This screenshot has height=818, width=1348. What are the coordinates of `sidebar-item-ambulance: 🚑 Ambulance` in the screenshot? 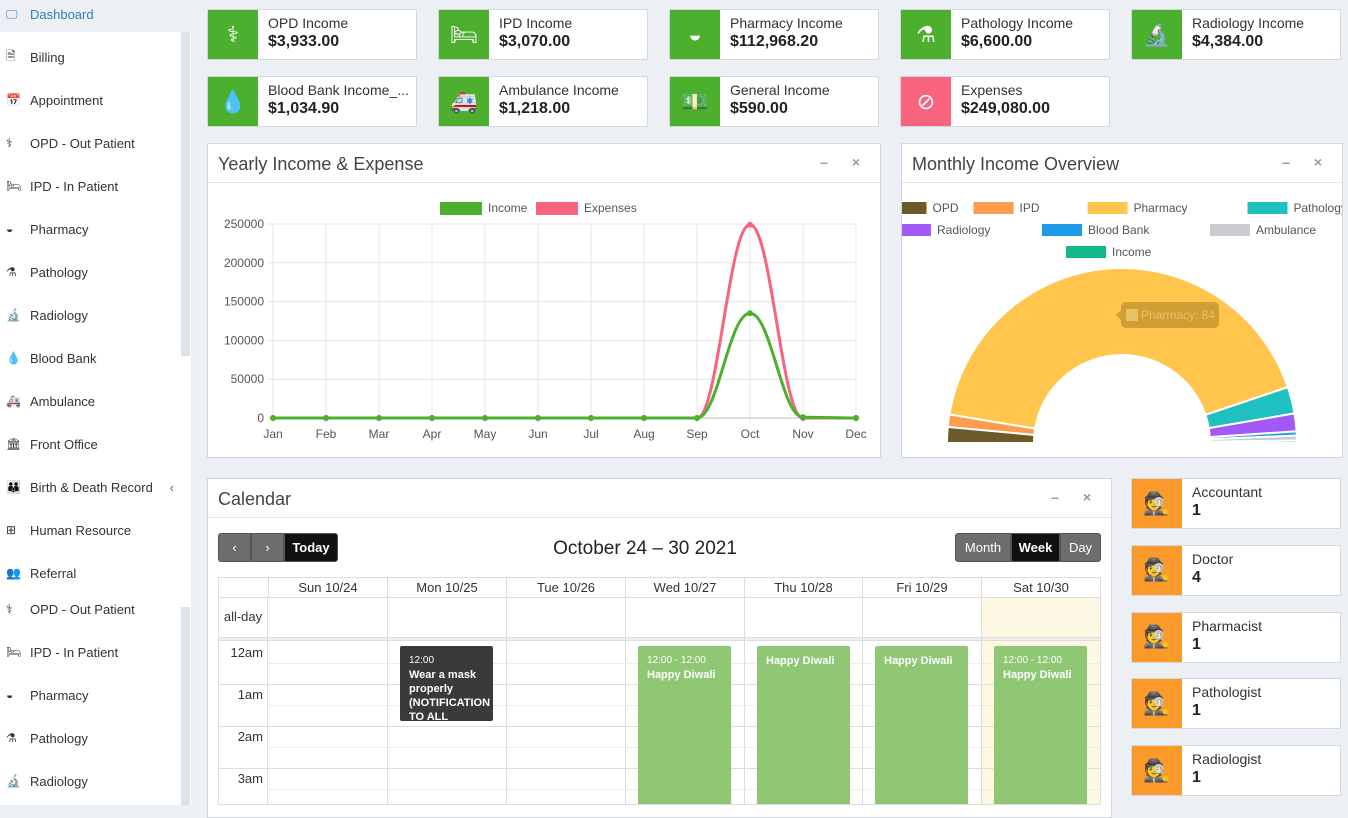 It's located at (90, 401).